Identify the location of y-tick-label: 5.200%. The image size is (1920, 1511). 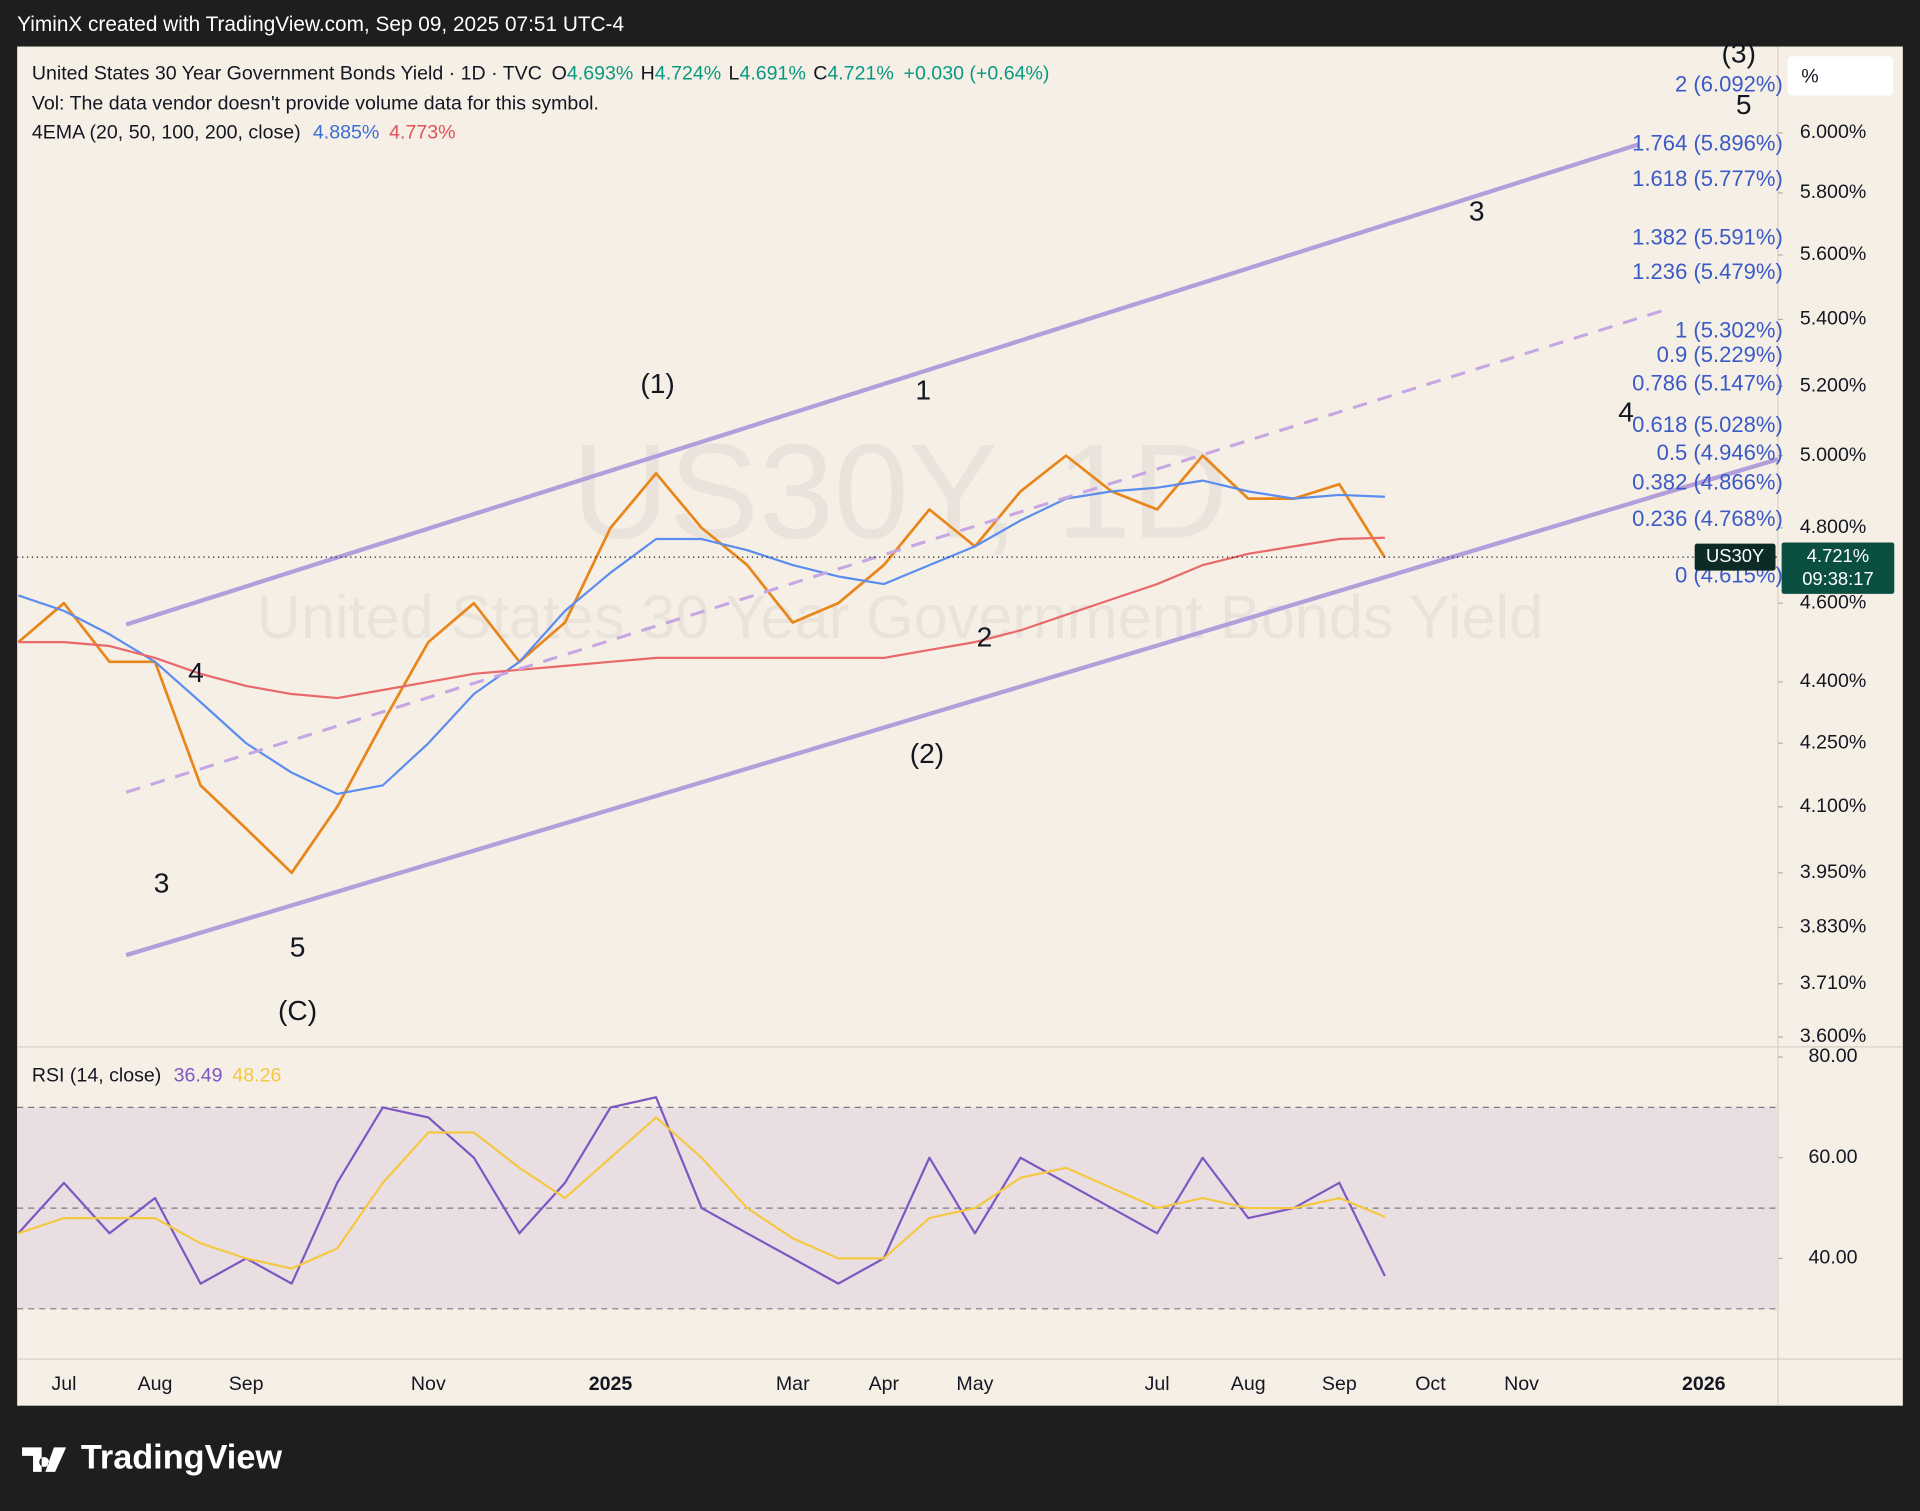
(1833, 385).